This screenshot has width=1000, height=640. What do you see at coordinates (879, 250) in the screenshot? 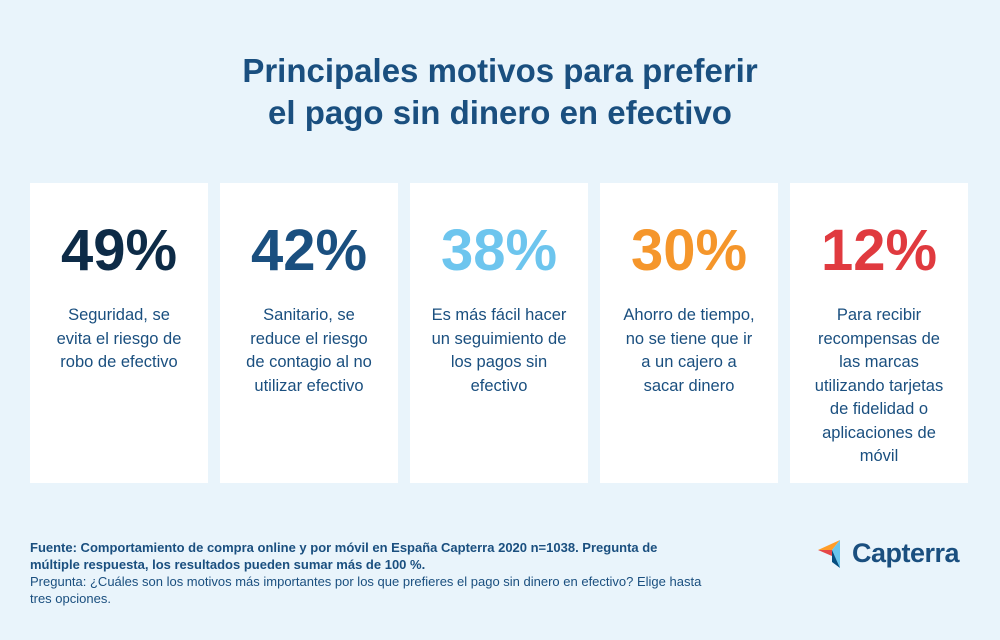
I see `stat-percent: 12%` at bounding box center [879, 250].